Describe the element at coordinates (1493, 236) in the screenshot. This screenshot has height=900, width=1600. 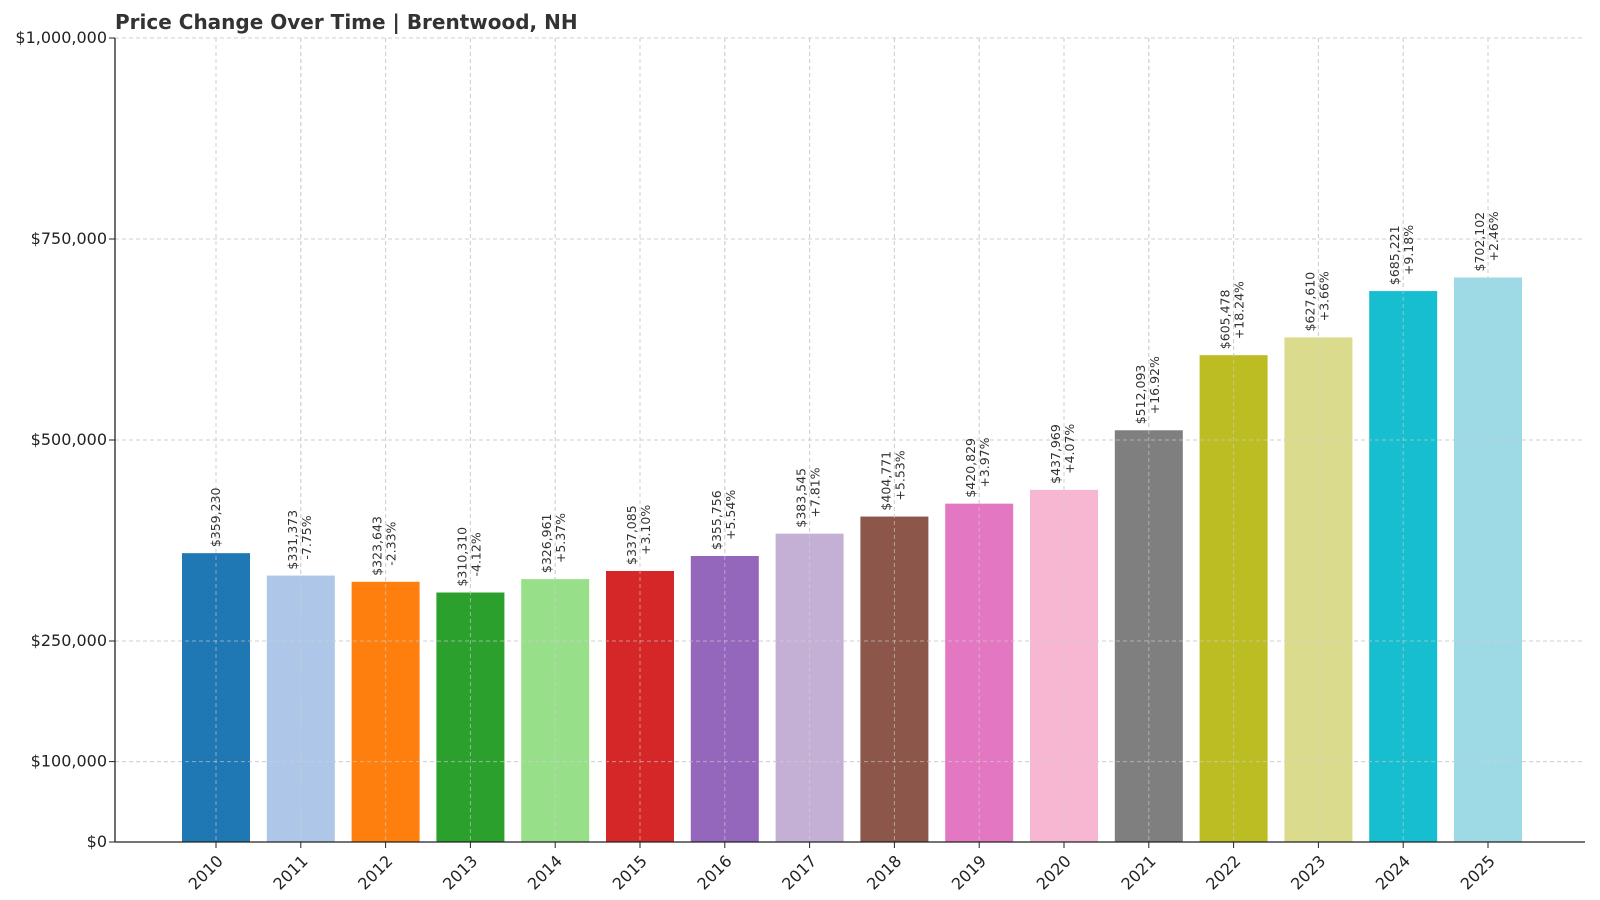
I see `data-label-change: +2.46%` at that location.